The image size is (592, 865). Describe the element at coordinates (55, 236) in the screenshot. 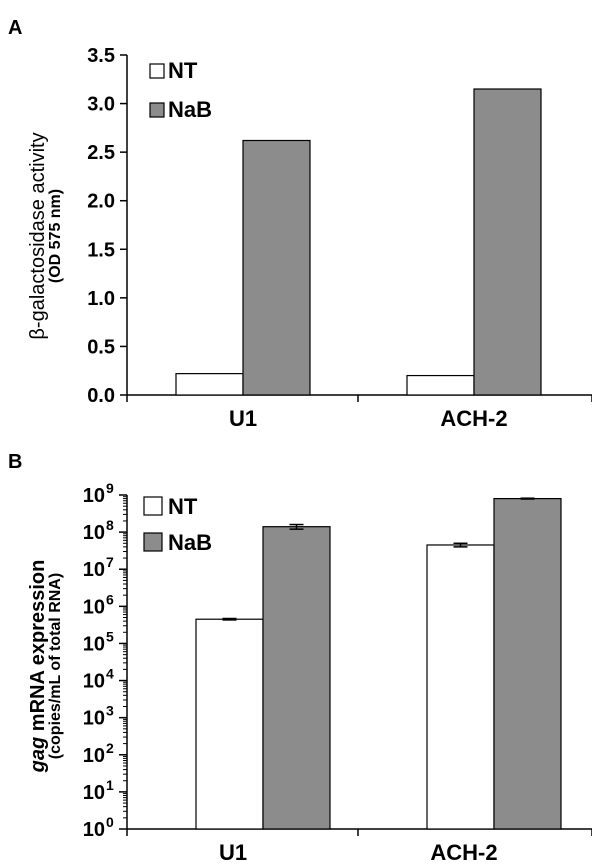

I see `panel-a-y-axis-sublabel: (OD 575 nm)` at that location.